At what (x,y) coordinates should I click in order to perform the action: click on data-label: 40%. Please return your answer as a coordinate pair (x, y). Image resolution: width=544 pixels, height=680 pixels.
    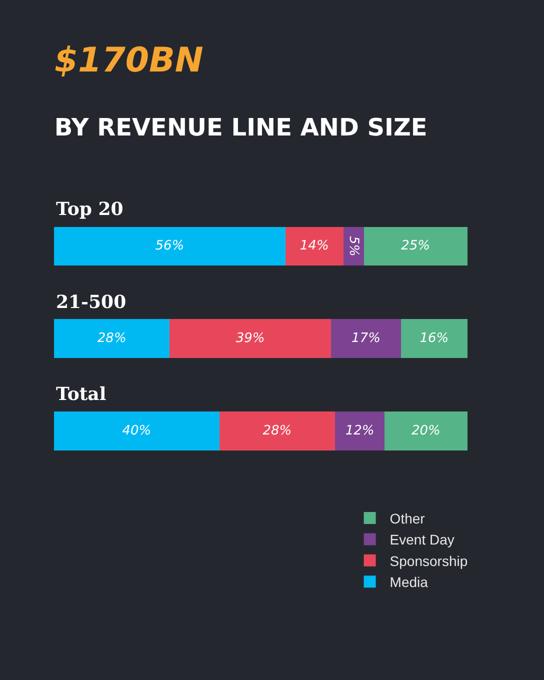
    Looking at the image, I should click on (137, 431).